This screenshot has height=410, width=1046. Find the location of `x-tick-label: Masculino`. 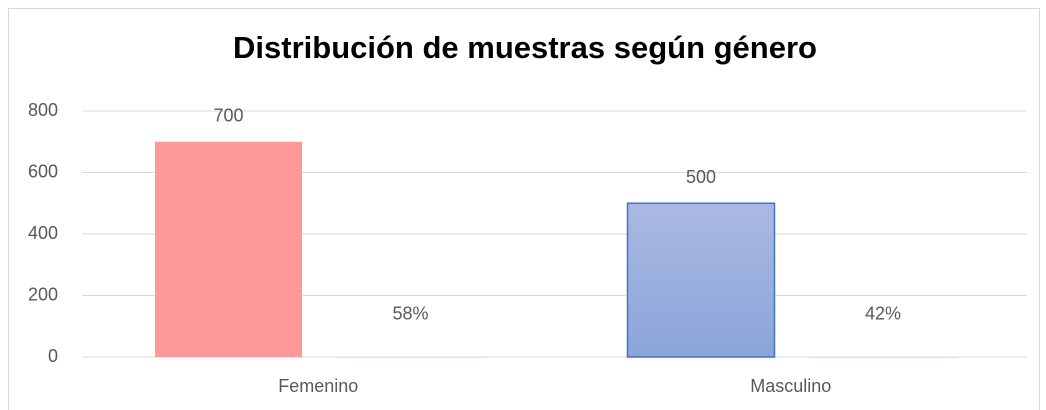

x-tick-label: Masculino is located at coordinates (790, 386).